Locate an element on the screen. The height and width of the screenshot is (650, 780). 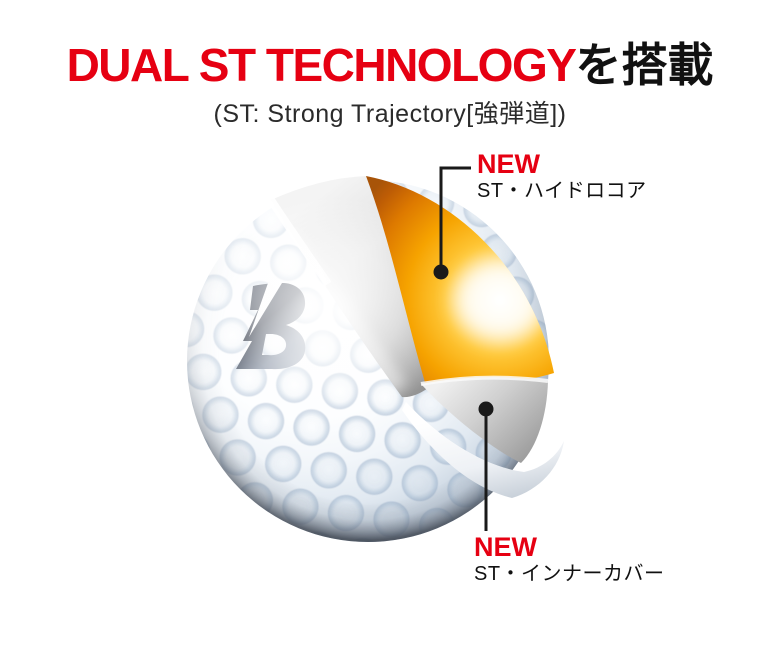
page-title-main: DUAL ST TECHNOLOGY is located at coordinates (321, 65).